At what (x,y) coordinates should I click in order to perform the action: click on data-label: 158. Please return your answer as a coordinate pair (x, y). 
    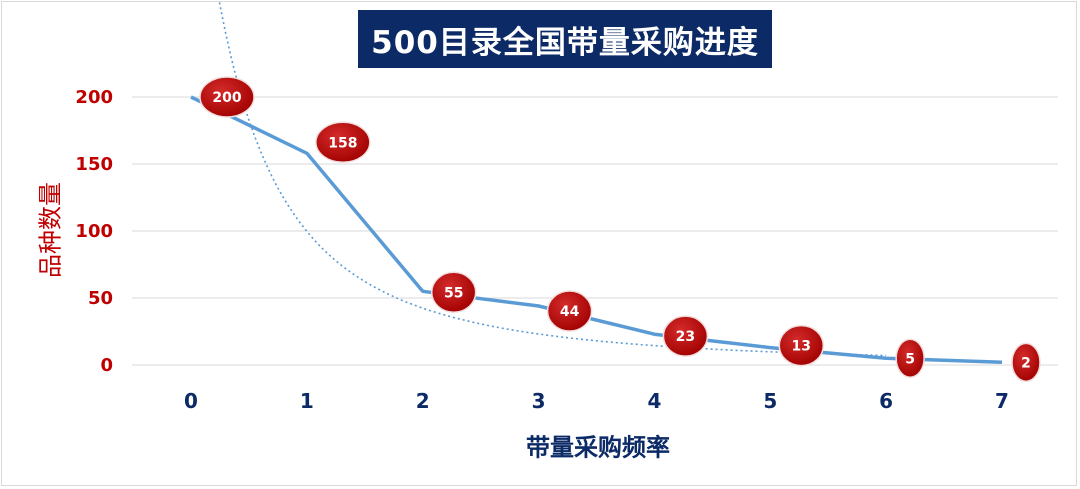
    Looking at the image, I should click on (343, 142).